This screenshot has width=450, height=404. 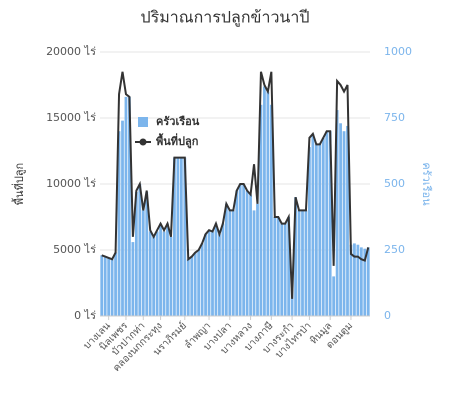 What do you see at coordinates (394, 249) in the screenshot?
I see `y2-tick-label: 250` at bounding box center [394, 249].